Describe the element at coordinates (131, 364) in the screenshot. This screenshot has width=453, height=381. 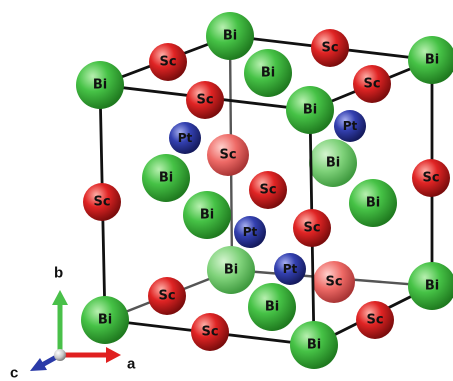
I see `axis-label-a: a` at that location.